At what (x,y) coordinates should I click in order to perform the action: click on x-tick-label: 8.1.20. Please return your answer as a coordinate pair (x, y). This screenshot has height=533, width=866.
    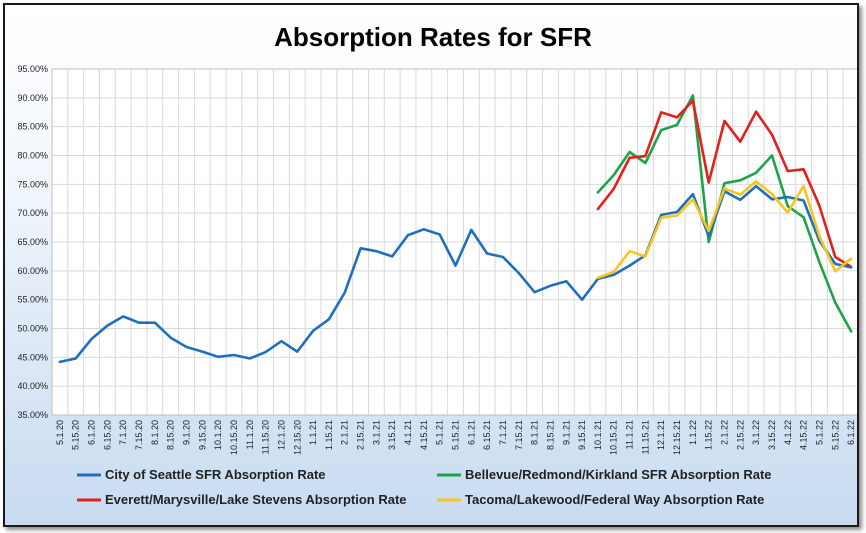
    Looking at the image, I should click on (155, 432).